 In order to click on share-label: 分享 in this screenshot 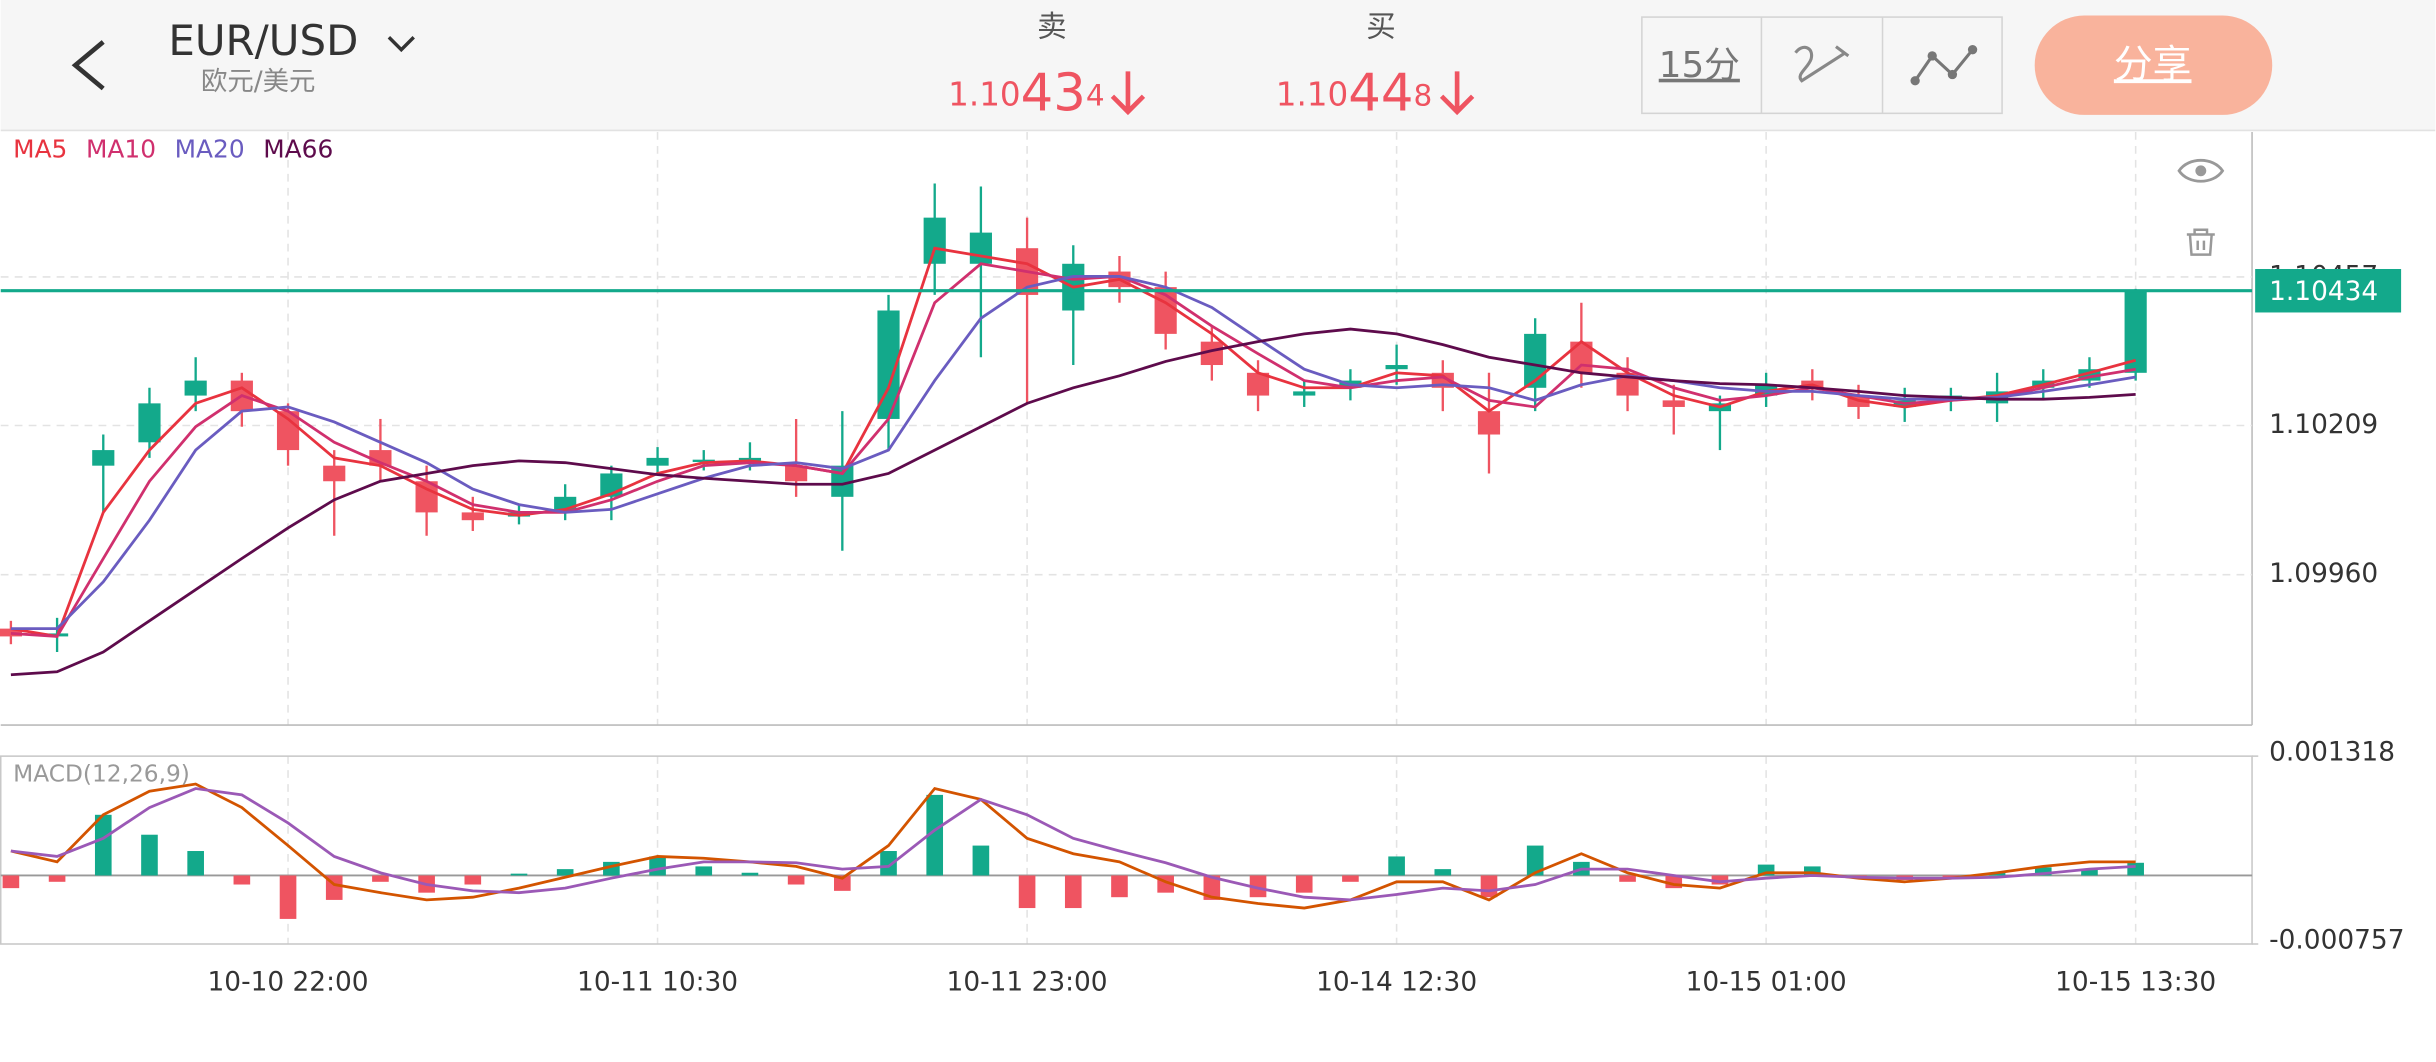, I will do `click(2153, 64)`.